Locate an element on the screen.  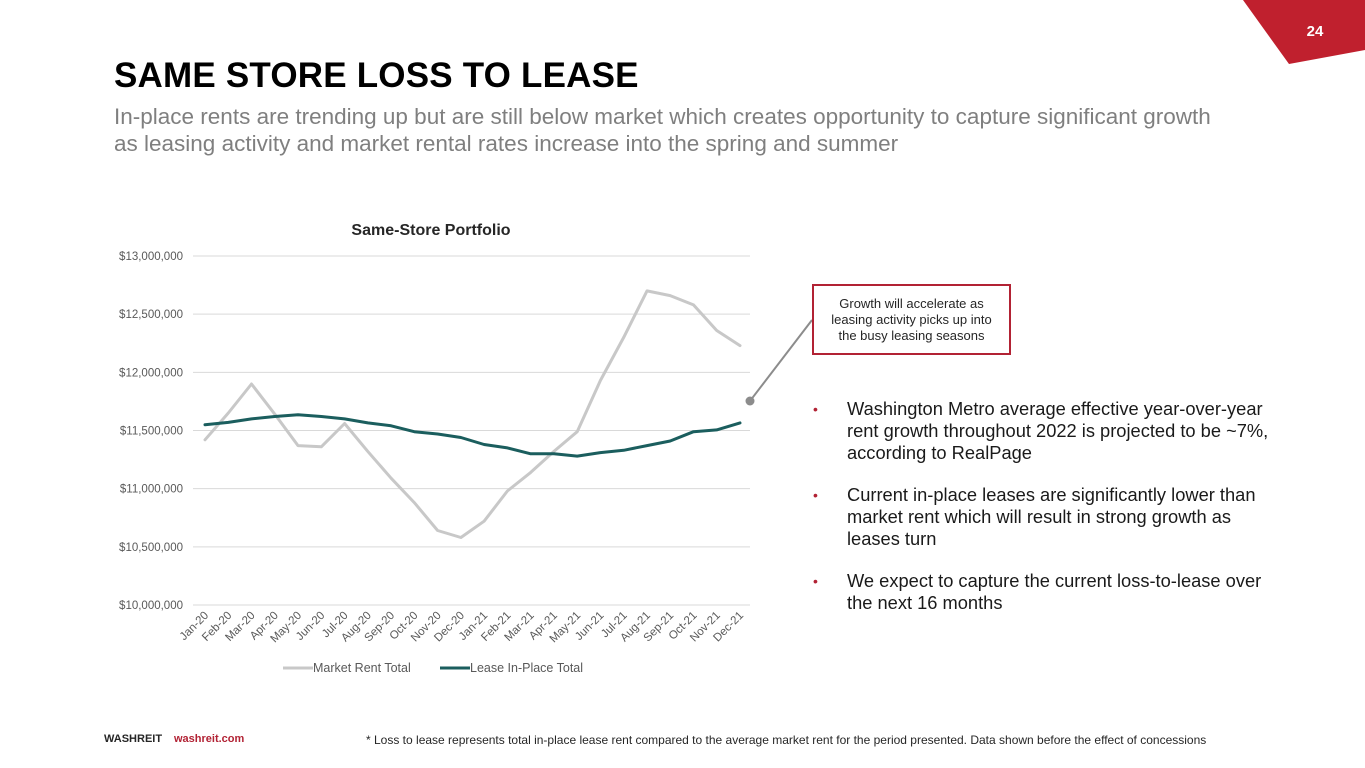
chart-legend: Market Rent Total Lease In-Place Total is located at coordinates (433, 668).